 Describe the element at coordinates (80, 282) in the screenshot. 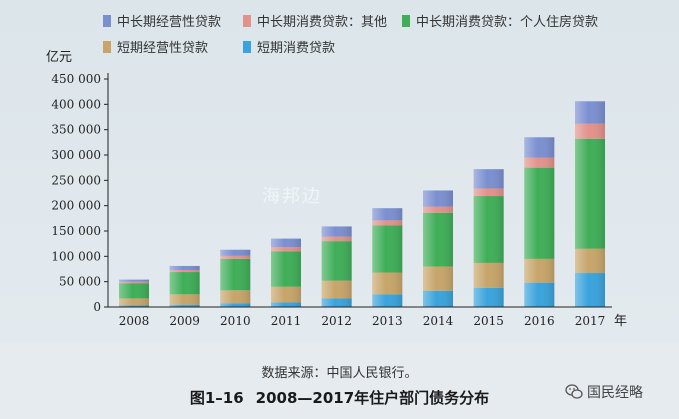

I see `y-tick-label: 50 000` at that location.